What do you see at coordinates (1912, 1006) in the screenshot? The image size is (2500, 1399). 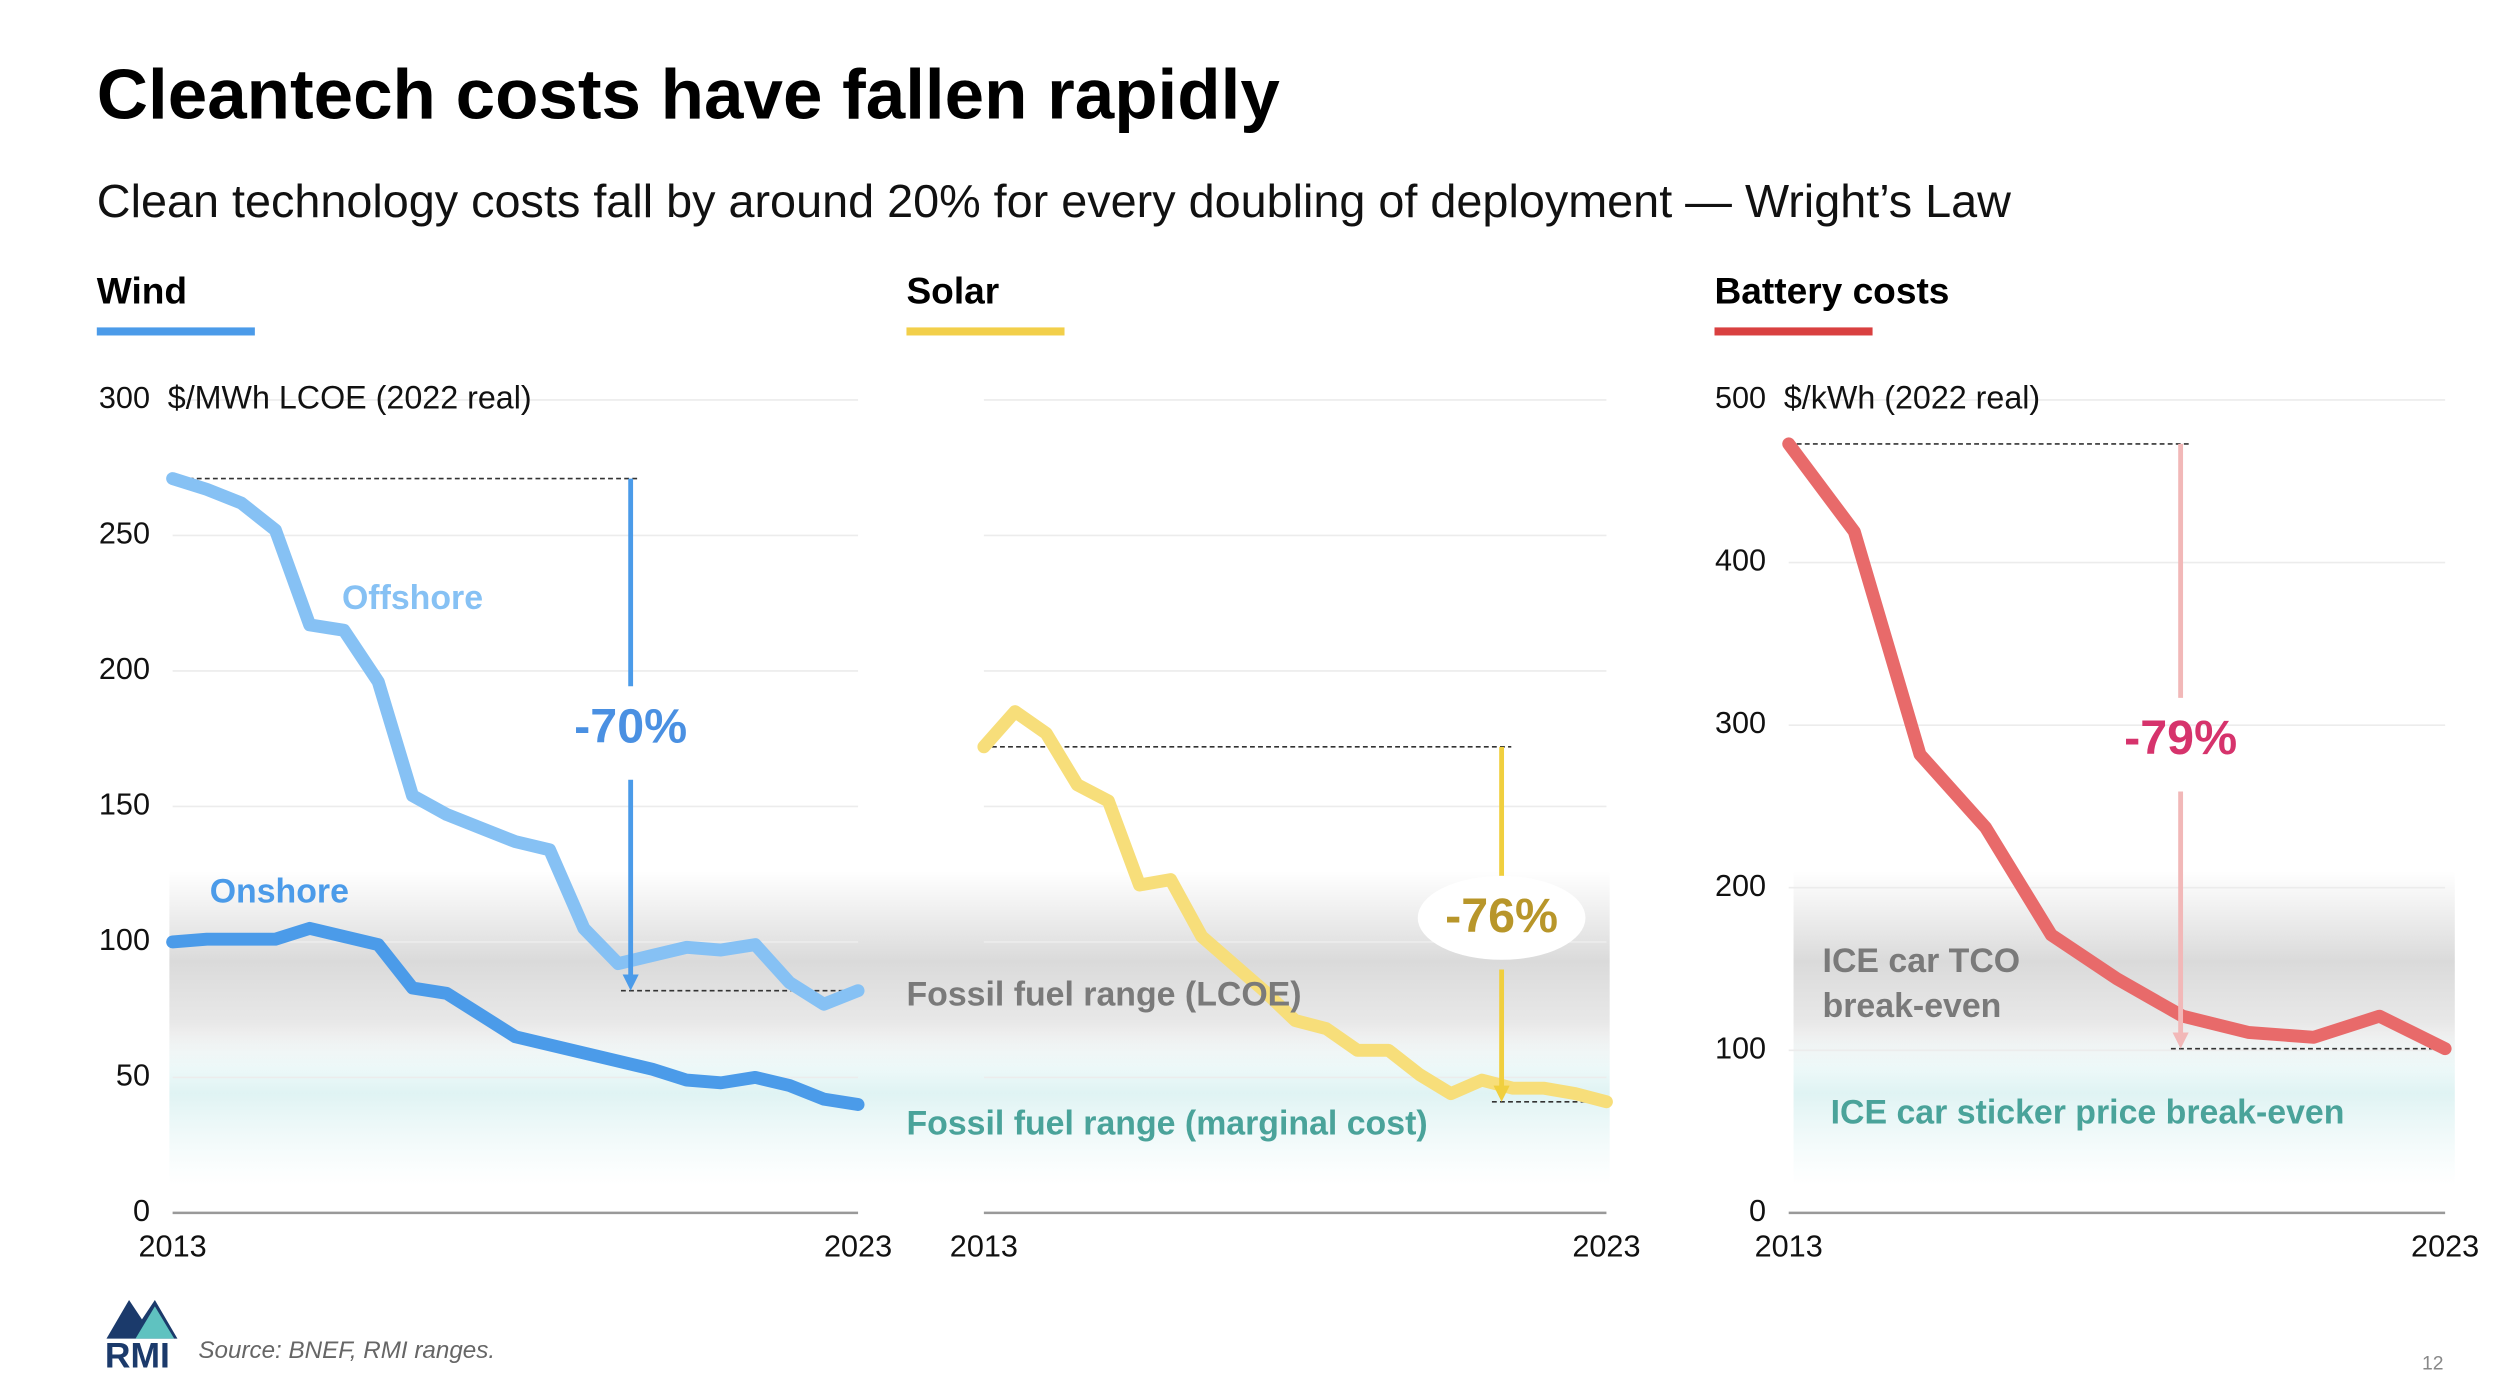 I see `annotation: break-even` at bounding box center [1912, 1006].